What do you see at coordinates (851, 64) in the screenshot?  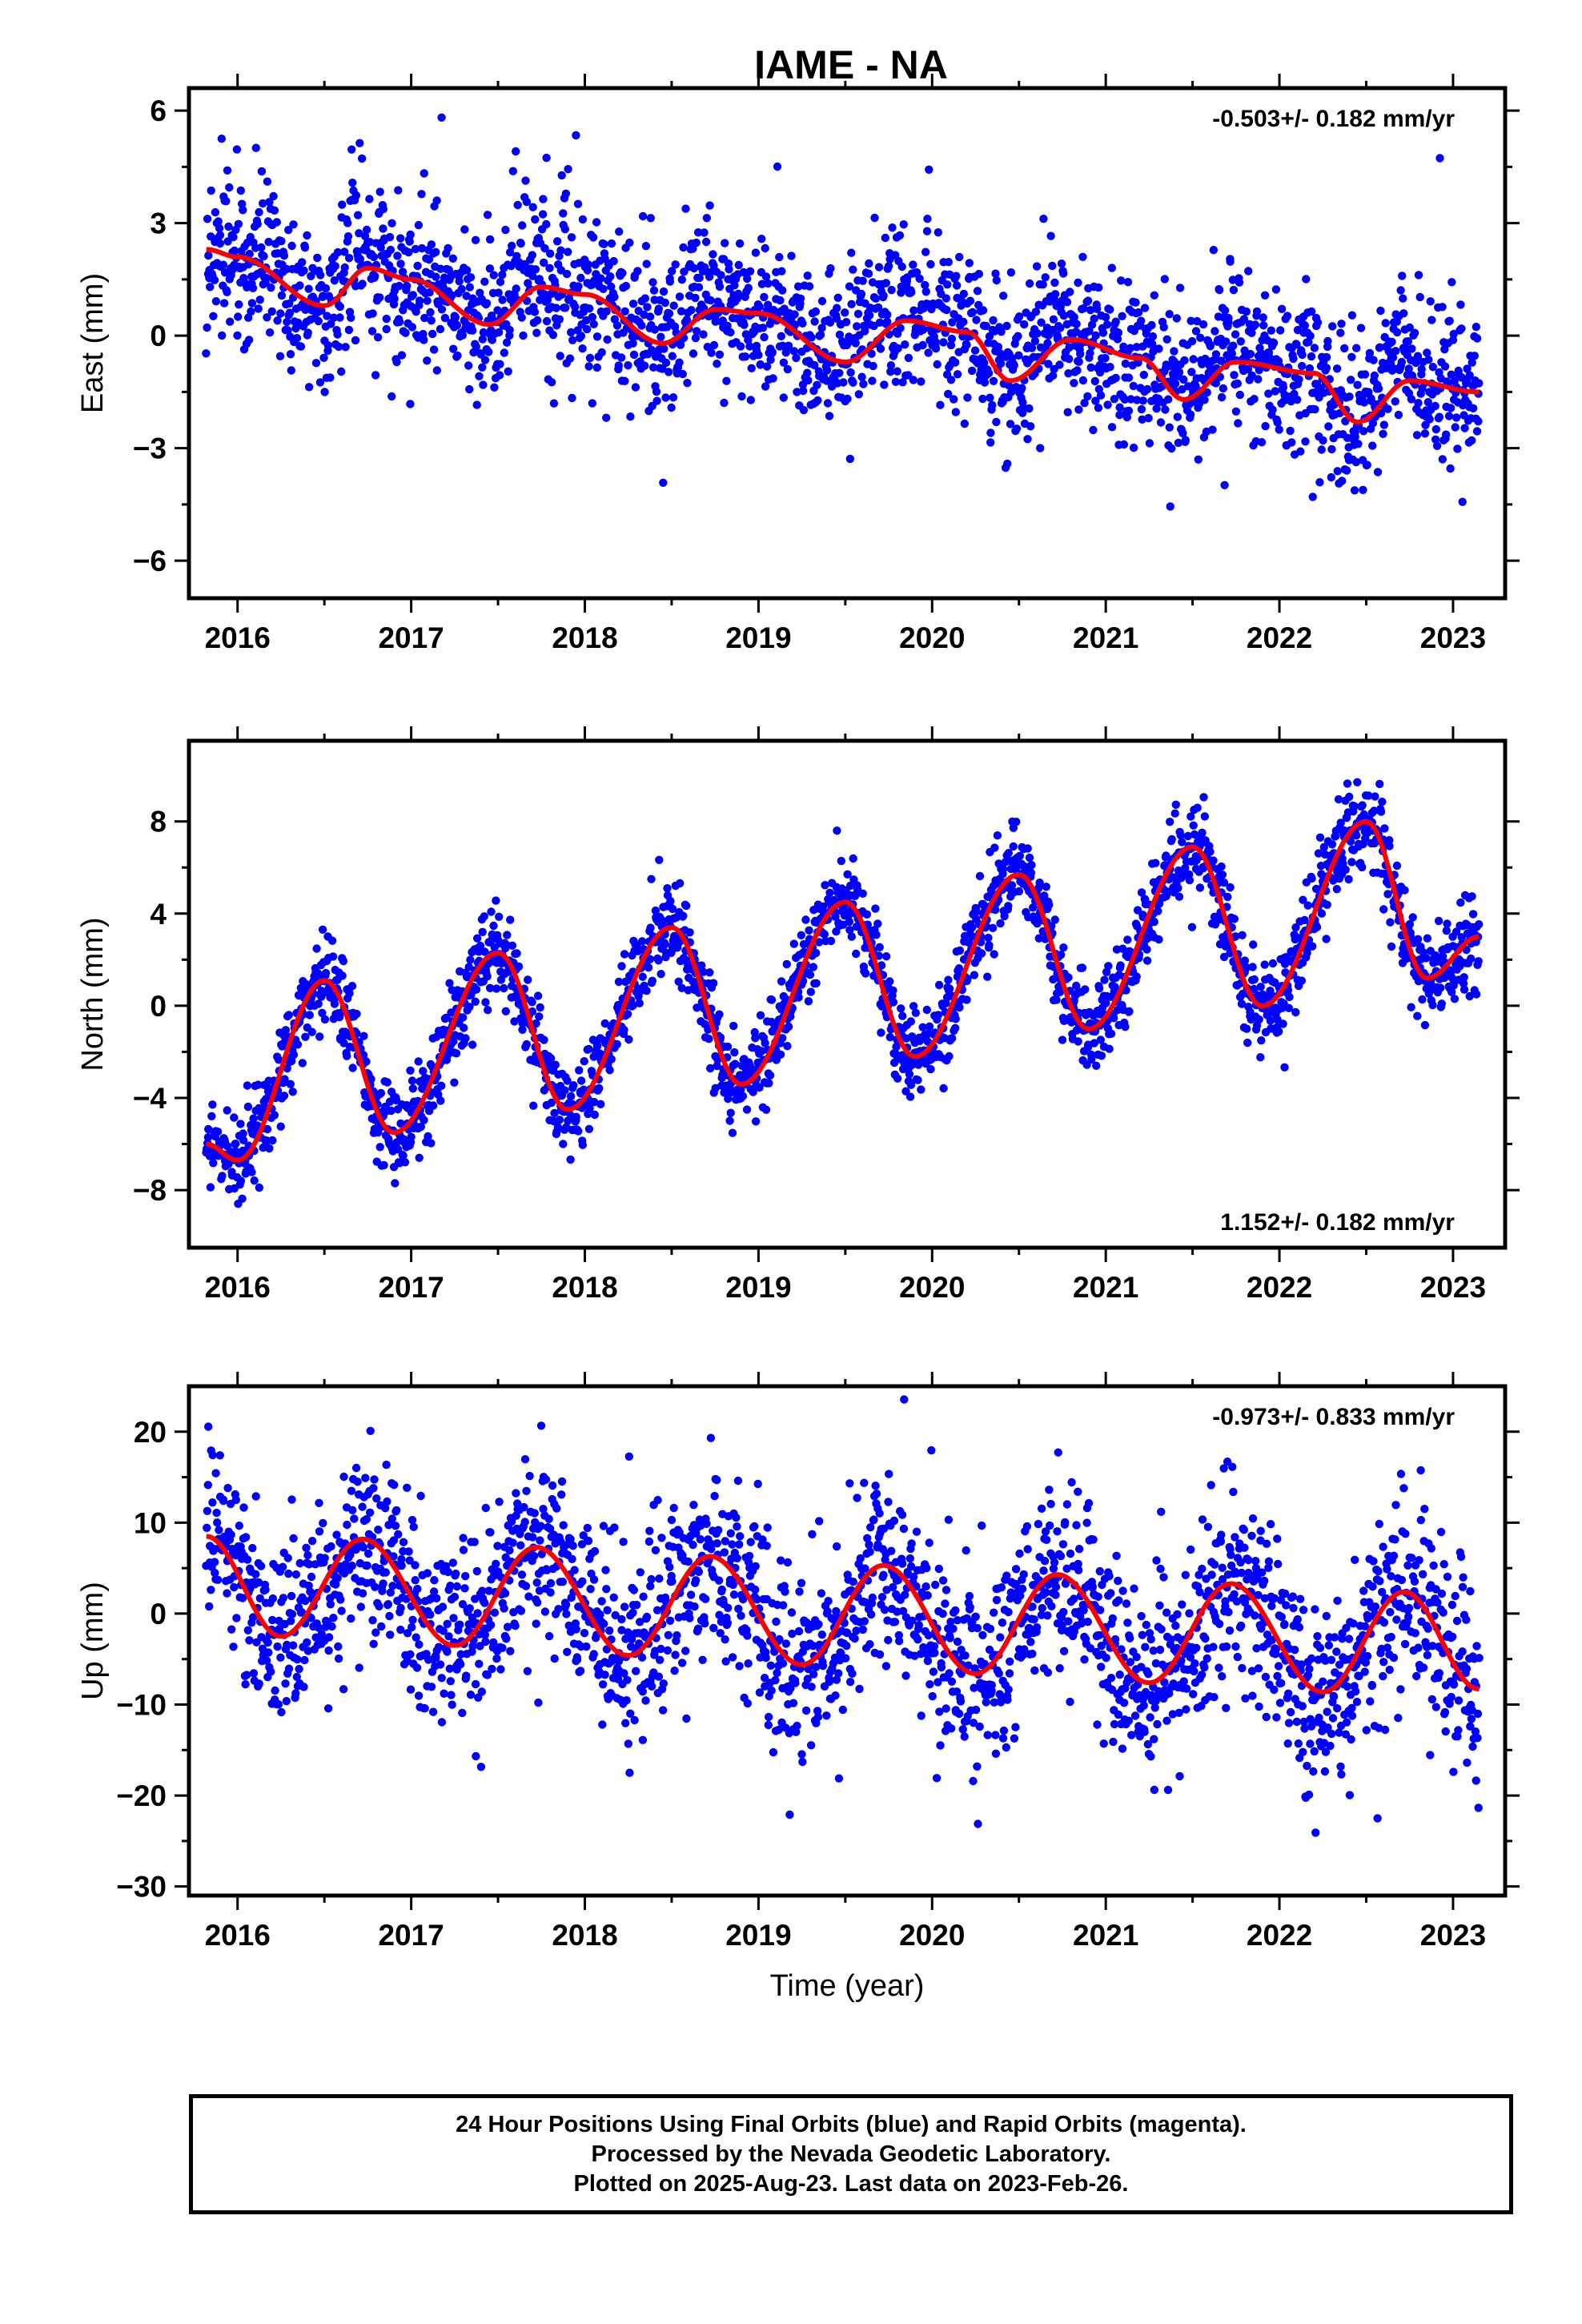 I see `chart-title: IAME - NA` at bounding box center [851, 64].